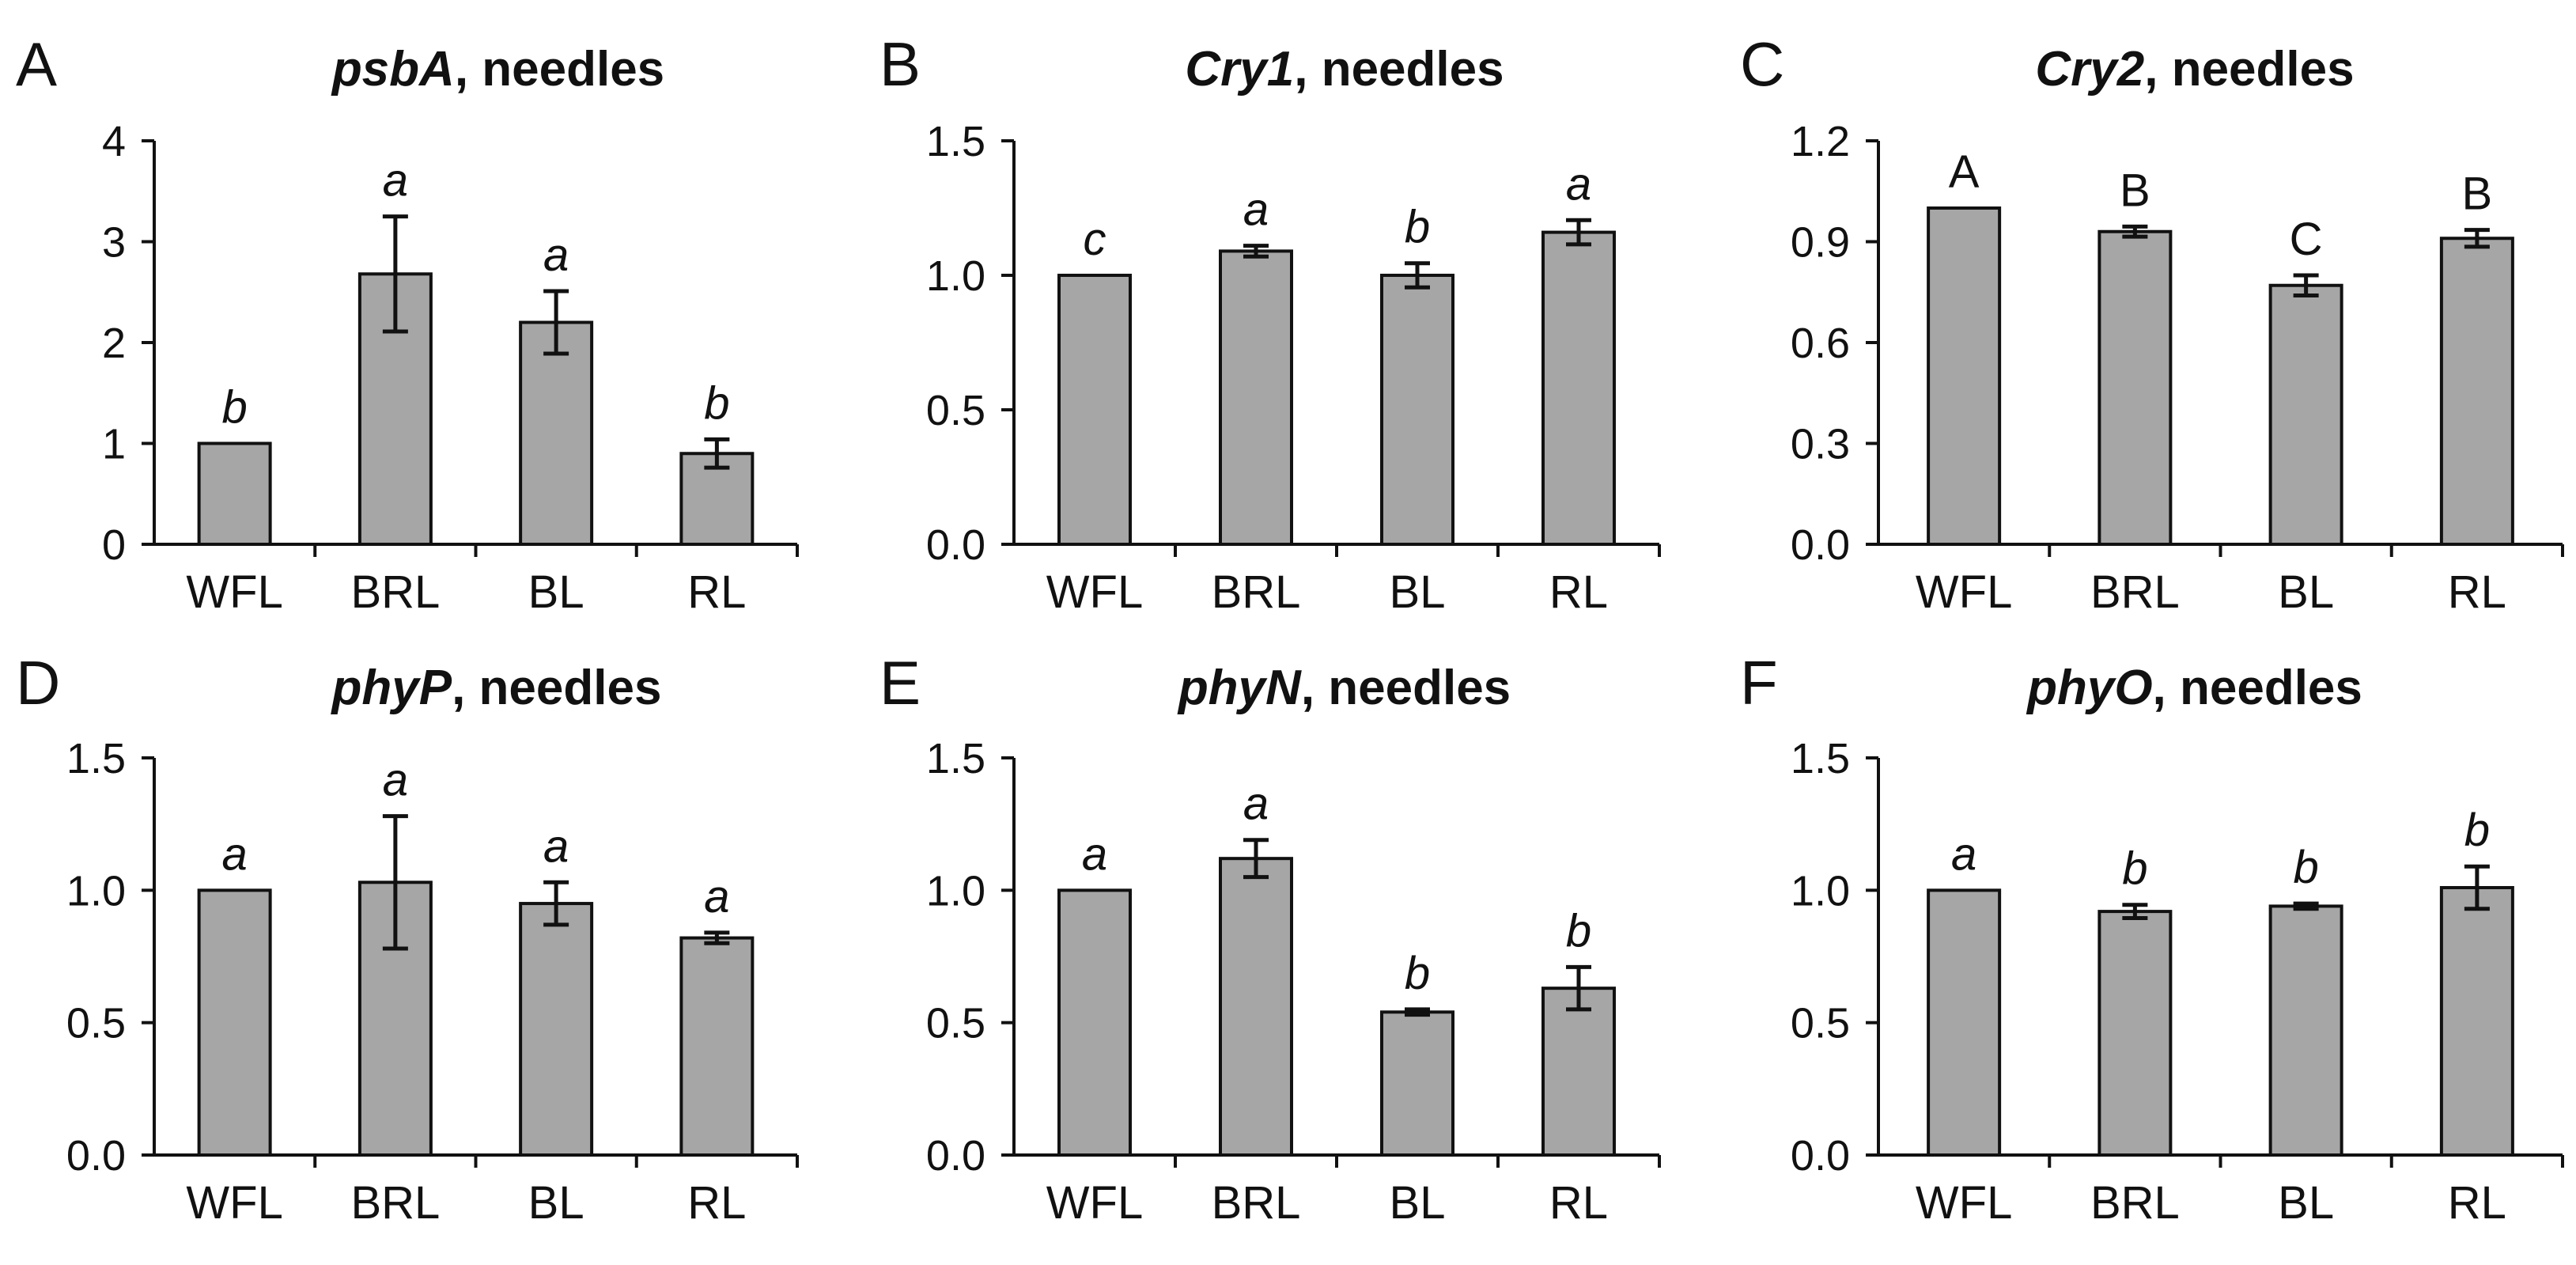  I want to click on panel-e-title: phyN, needles, so click(1344, 688).